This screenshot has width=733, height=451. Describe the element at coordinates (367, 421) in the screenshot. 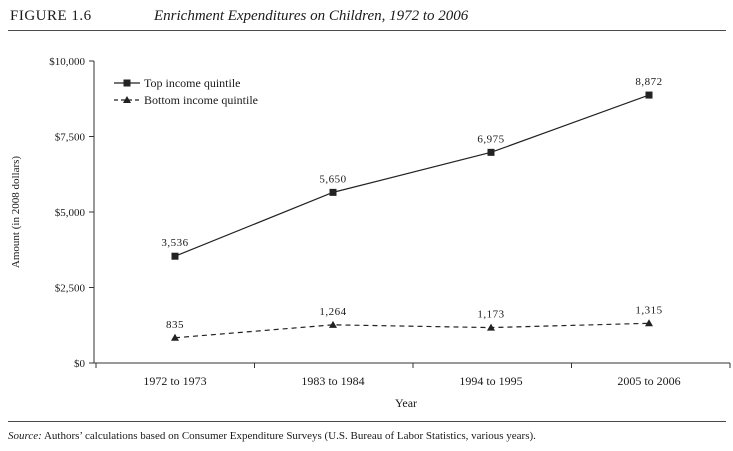

I see `source-divider` at that location.